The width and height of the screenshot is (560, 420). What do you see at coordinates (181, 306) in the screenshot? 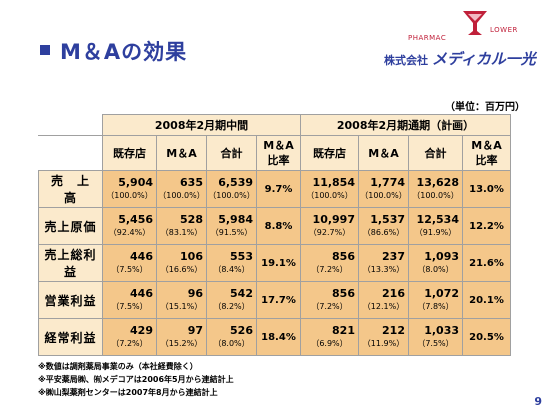
I see `percent: （15.1%）` at bounding box center [181, 306].